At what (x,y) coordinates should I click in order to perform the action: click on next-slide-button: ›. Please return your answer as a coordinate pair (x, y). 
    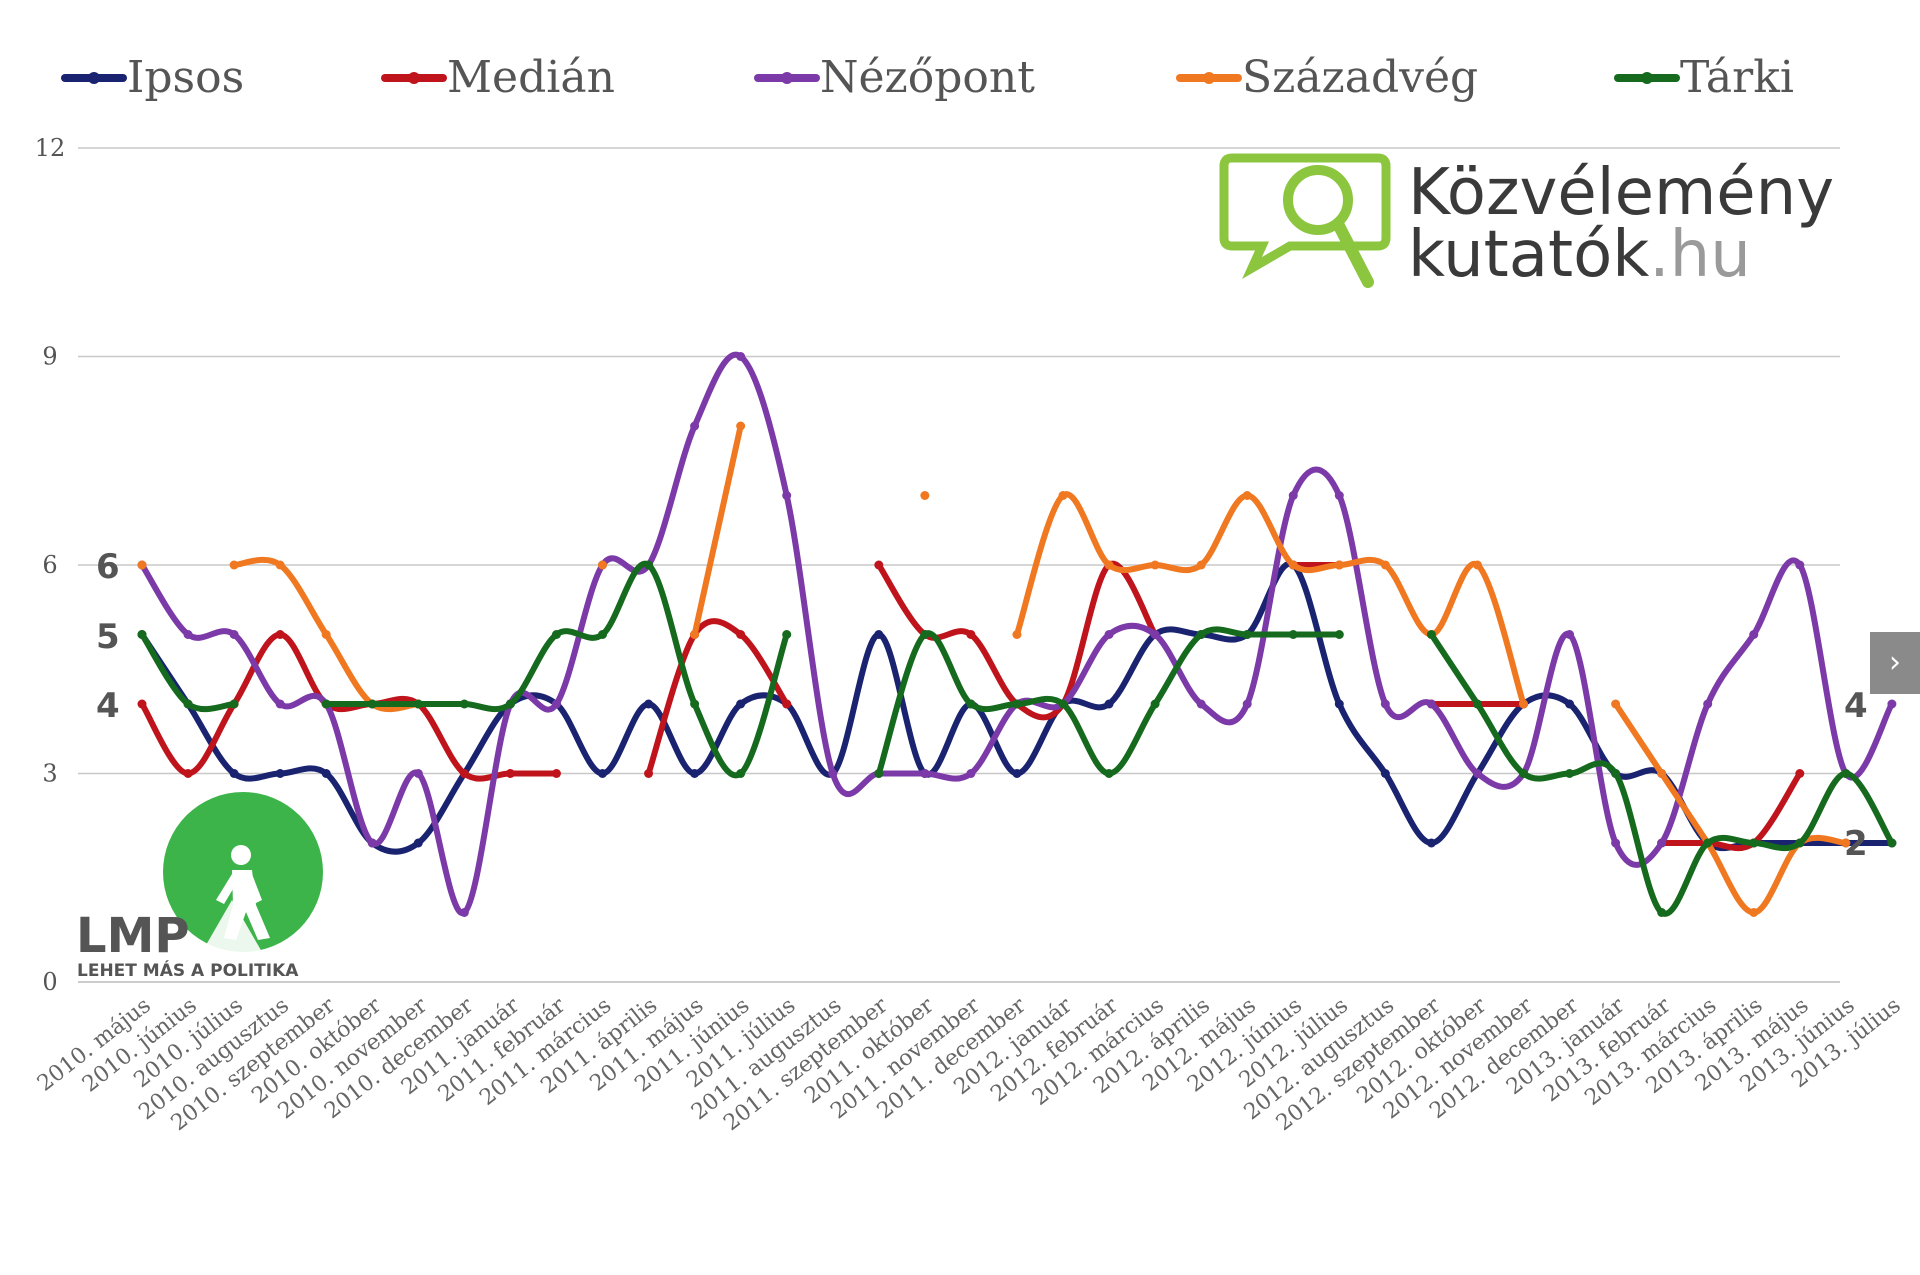
    Looking at the image, I should click on (1895, 663).